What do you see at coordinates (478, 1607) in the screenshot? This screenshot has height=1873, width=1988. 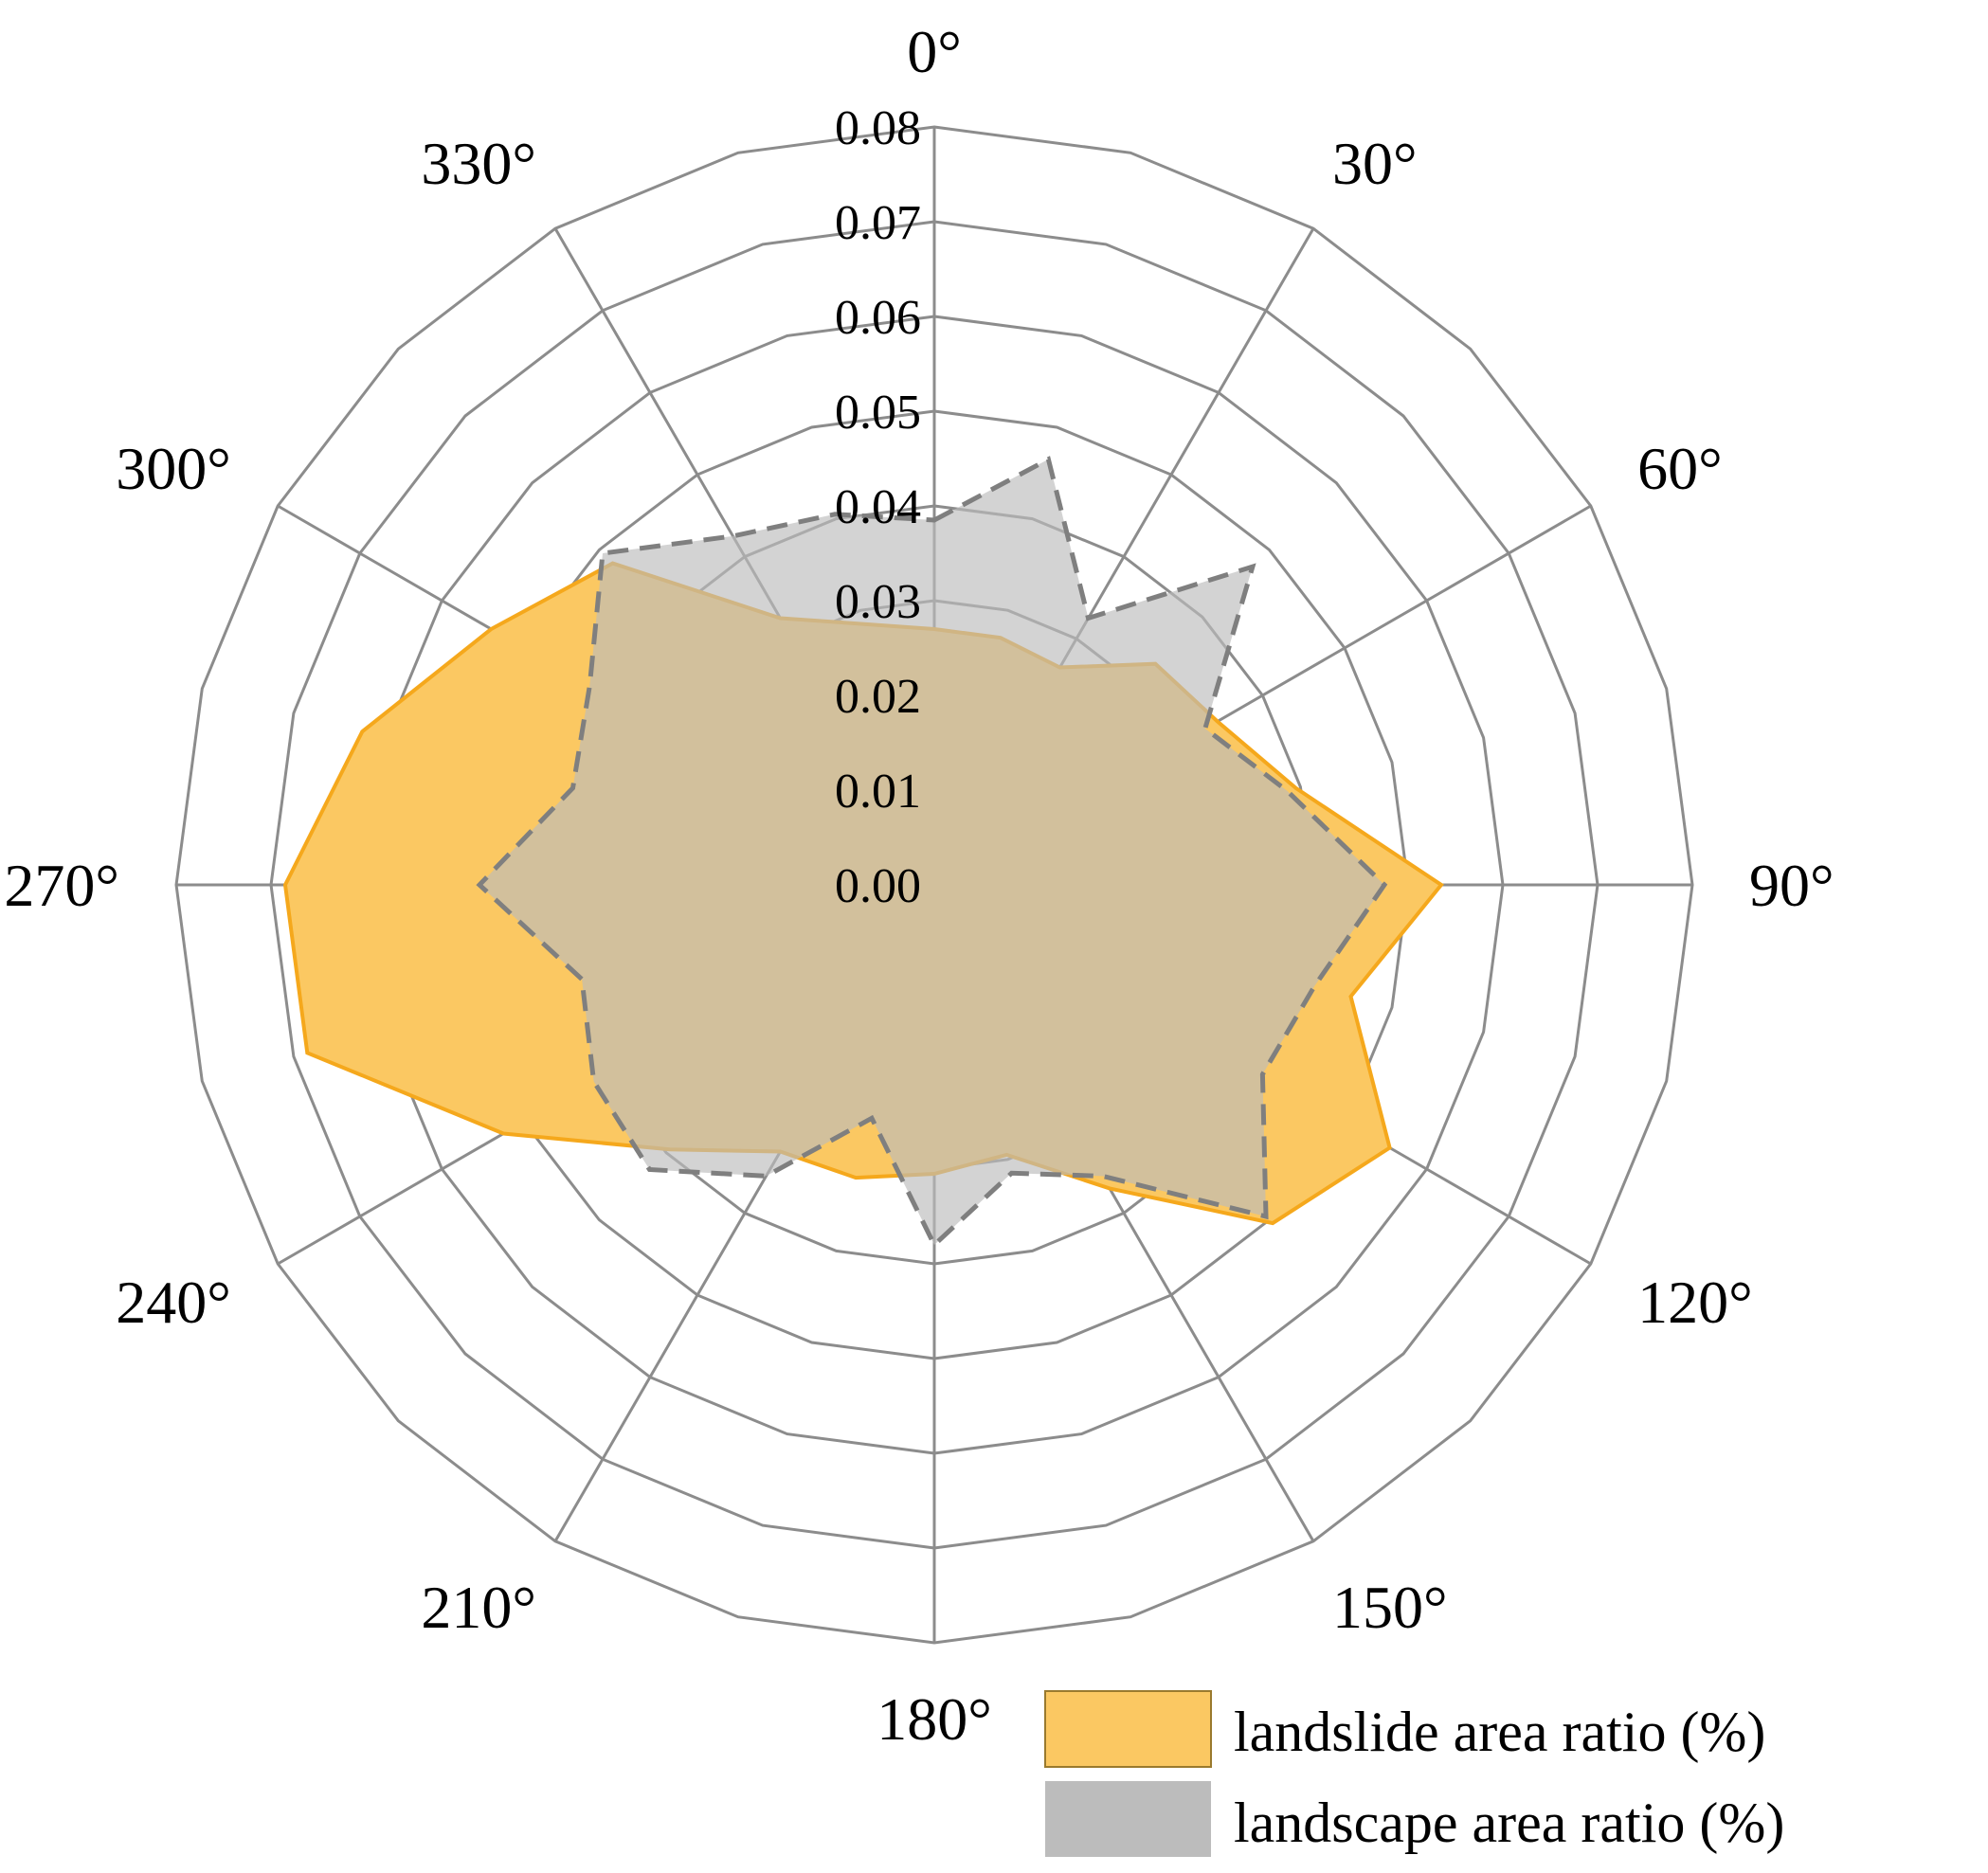 I see `angular-tick-label: 210°` at bounding box center [478, 1607].